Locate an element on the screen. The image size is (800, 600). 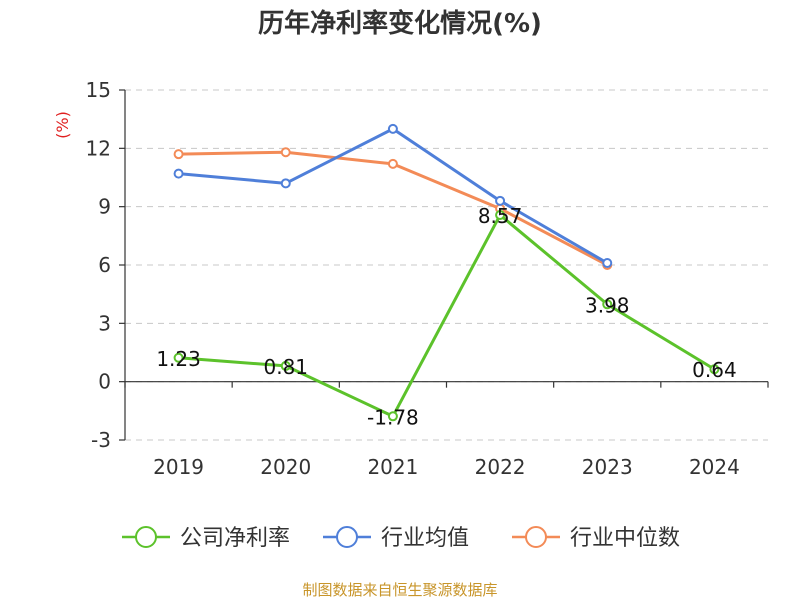
x-tick-label: 2019 is located at coordinates (178, 467).